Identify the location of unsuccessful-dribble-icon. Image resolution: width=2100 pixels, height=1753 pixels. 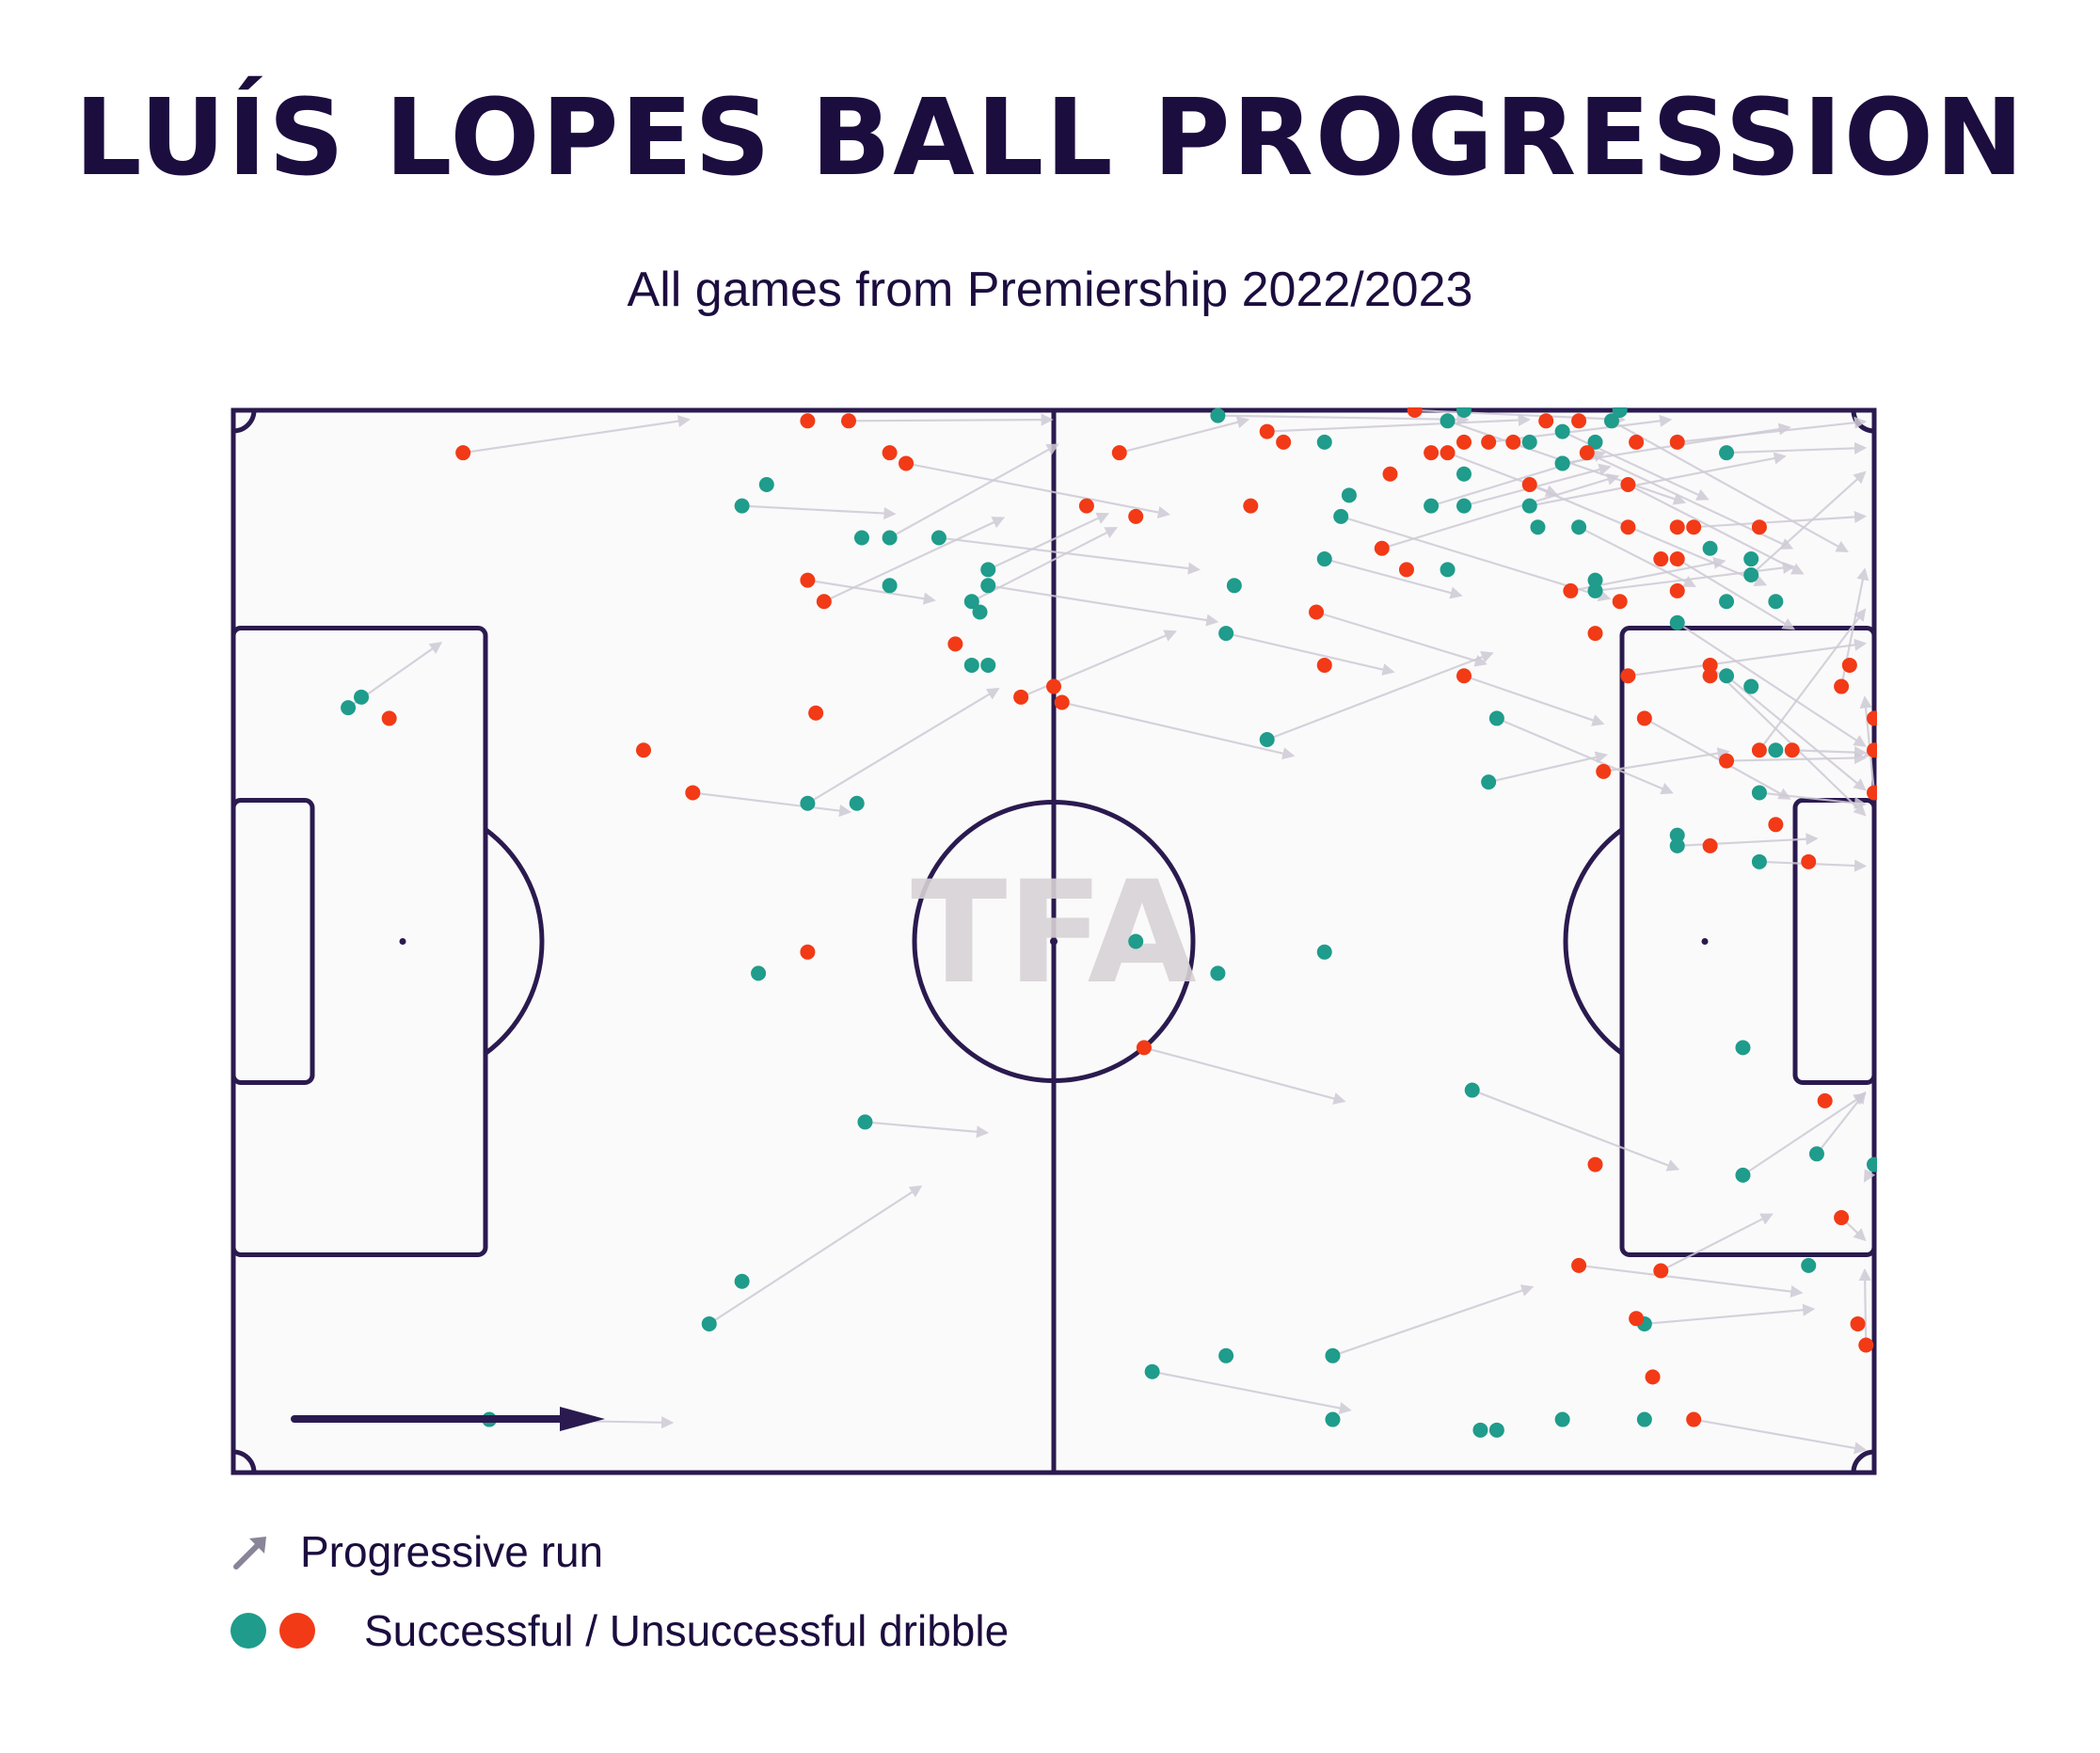
(297, 1631).